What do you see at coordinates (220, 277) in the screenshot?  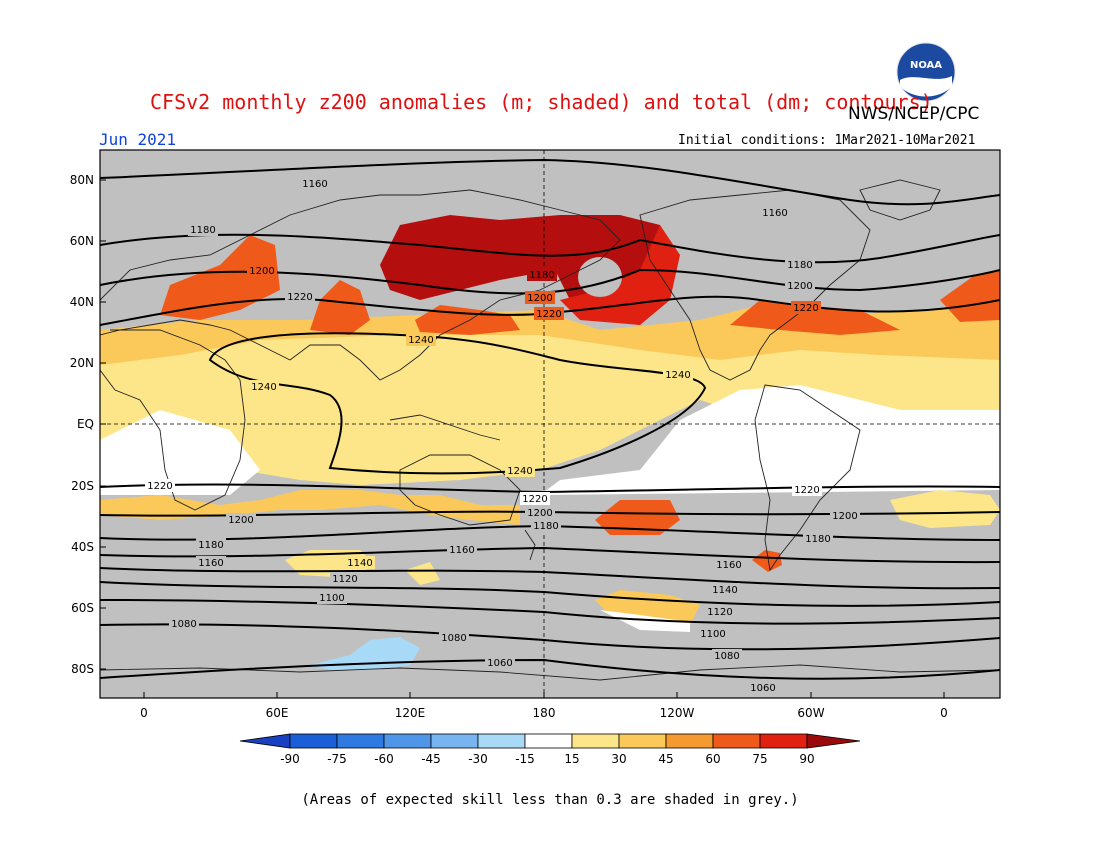 I see `anomaly-region-europe` at bounding box center [220, 277].